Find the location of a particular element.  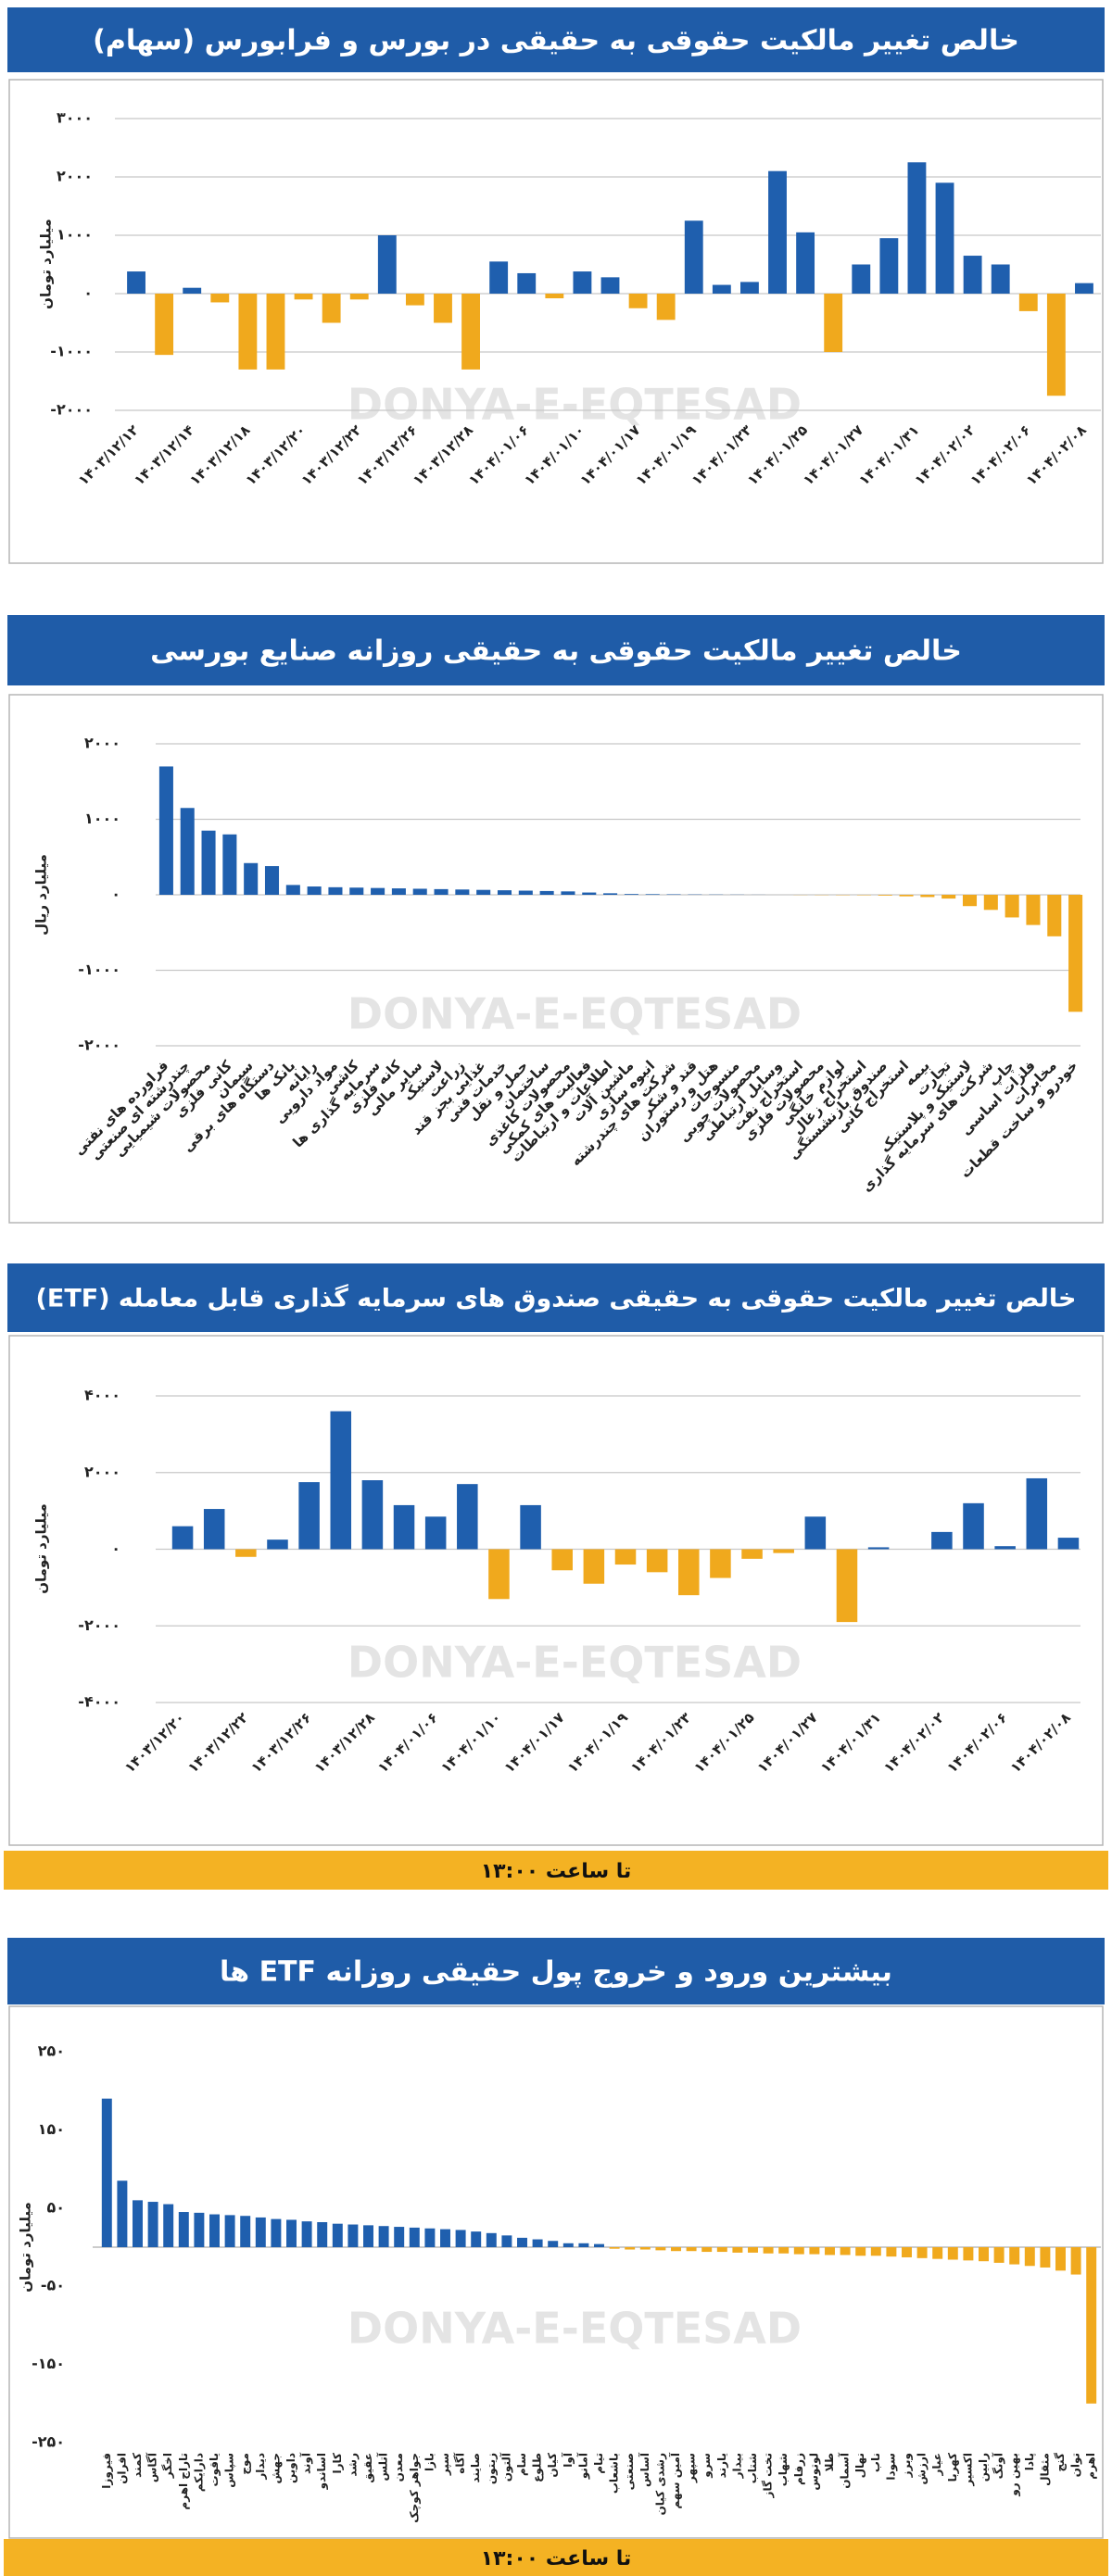

x-tick-label: اخگر is located at coordinates (167, 2466).